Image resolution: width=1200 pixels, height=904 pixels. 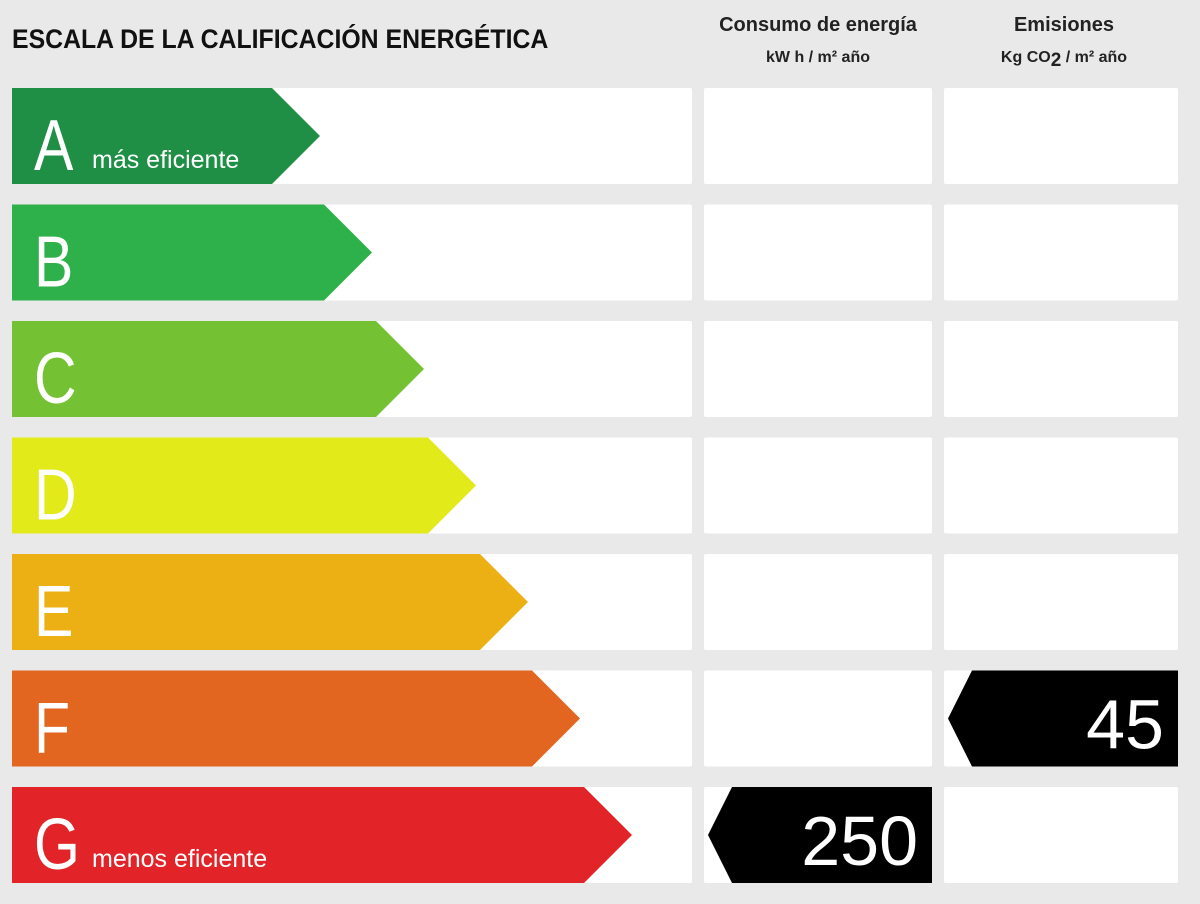 I want to click on emissions-cell-c, so click(x=1061, y=369).